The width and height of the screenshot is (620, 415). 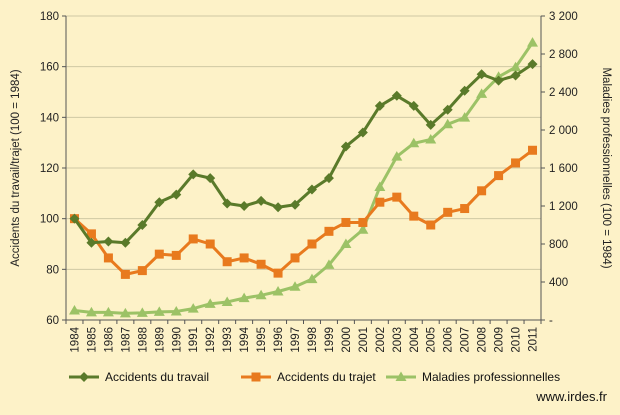 I want to click on y-right-tick-label: 3 200, so click(x=563, y=17).